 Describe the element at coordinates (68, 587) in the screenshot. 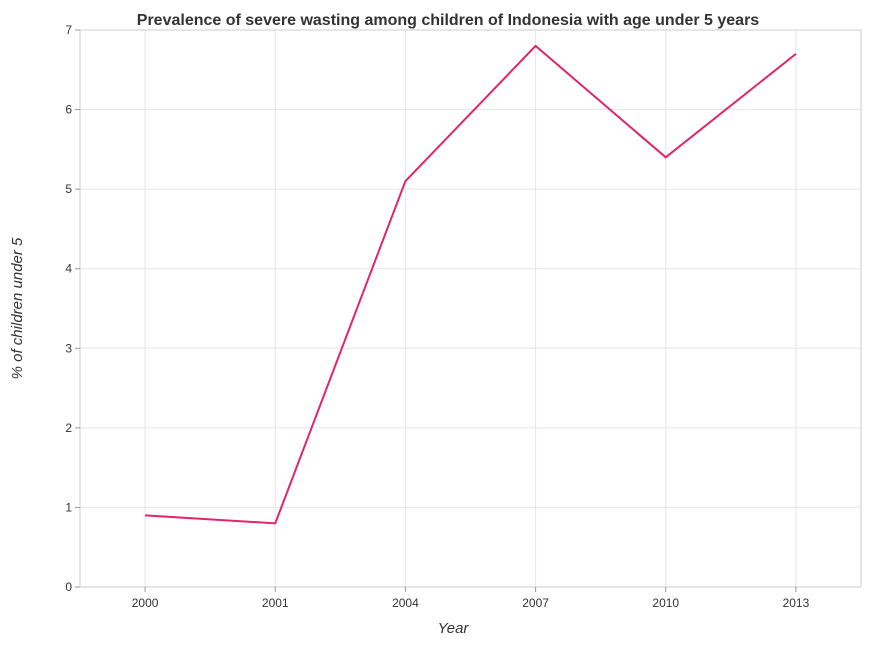

I see `y-tick-label: 0` at that location.